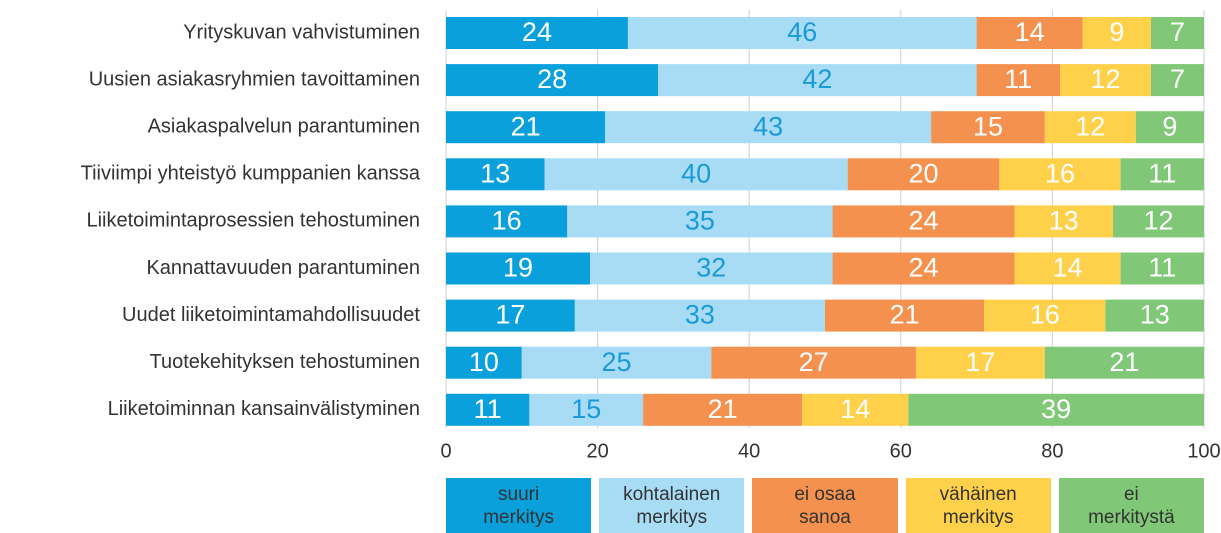  I want to click on value-label: 40, so click(696, 173).